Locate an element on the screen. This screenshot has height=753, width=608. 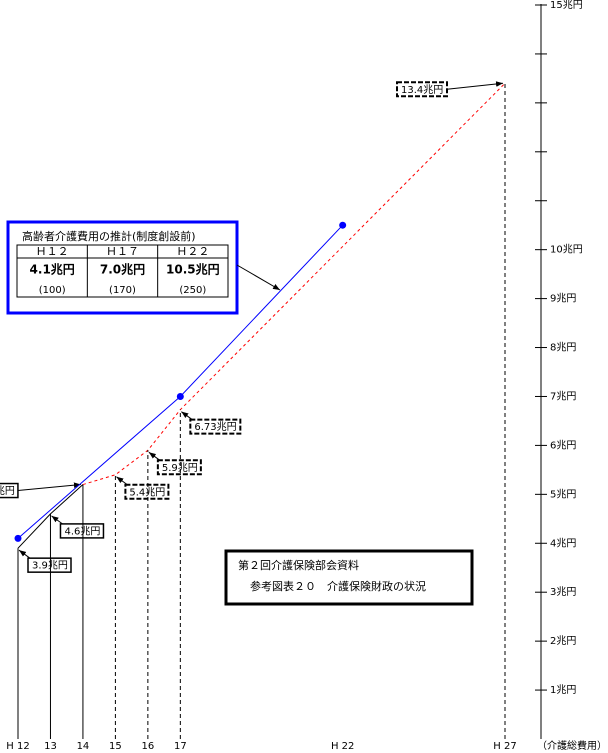
y-tick-label: 4兆円 is located at coordinates (563, 543).